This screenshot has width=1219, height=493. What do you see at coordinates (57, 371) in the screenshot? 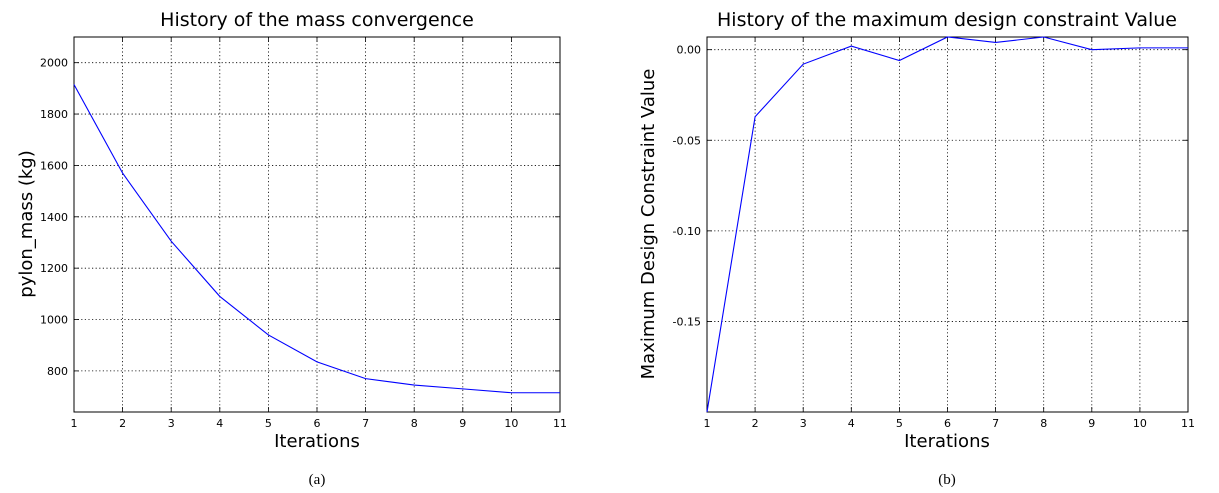
I see `y-tick-label: 800` at bounding box center [57, 371].